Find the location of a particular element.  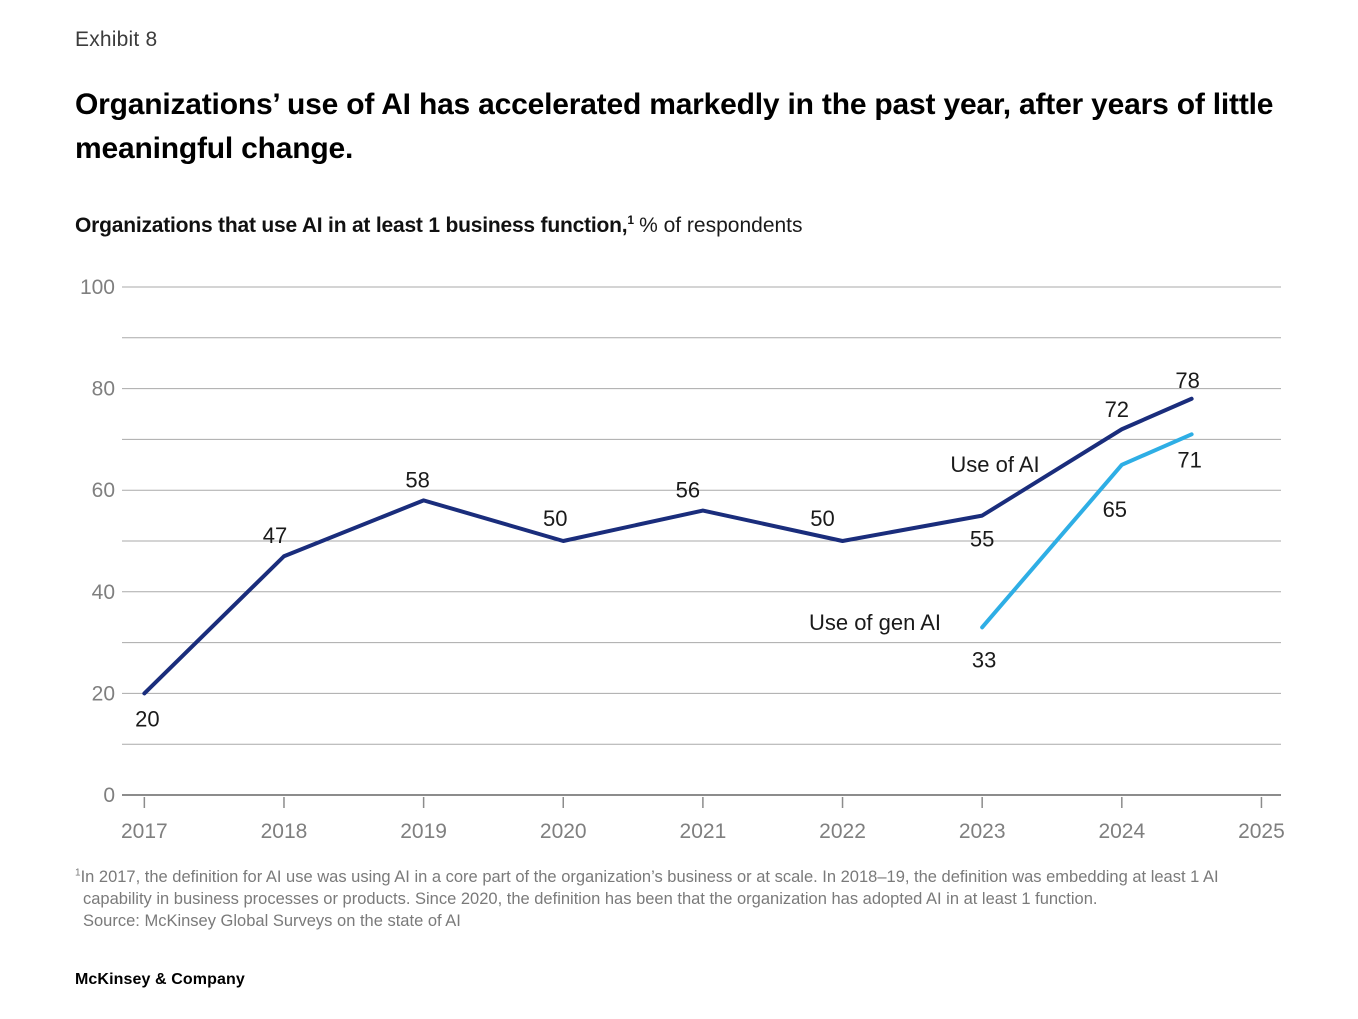

exhibit-label: Exhibit 8 is located at coordinates (116, 39).